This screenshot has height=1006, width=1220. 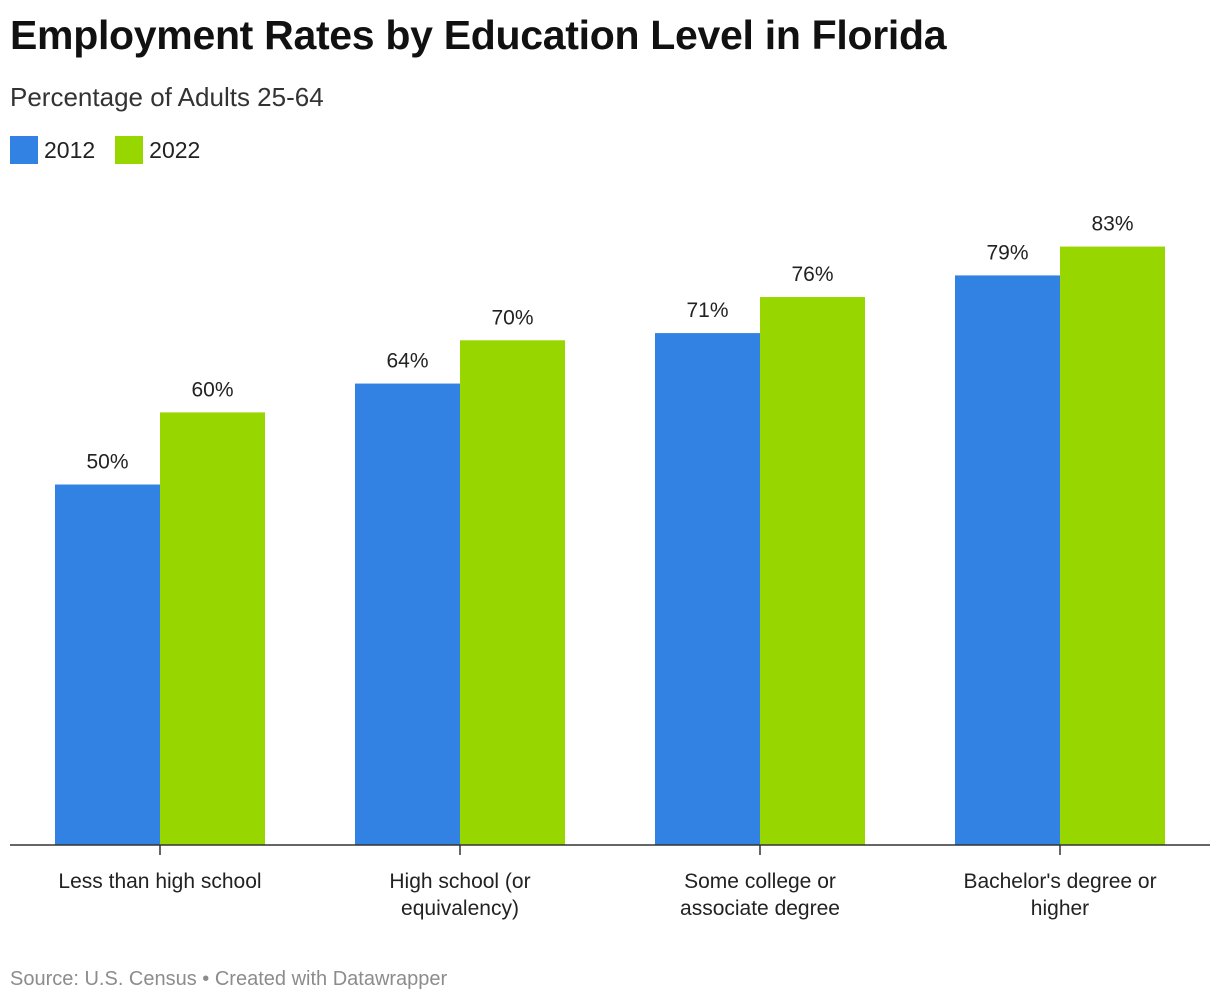 What do you see at coordinates (1007, 252) in the screenshot?
I see `value-label-2012-bachelor-s-degree-or-higher: 79%` at bounding box center [1007, 252].